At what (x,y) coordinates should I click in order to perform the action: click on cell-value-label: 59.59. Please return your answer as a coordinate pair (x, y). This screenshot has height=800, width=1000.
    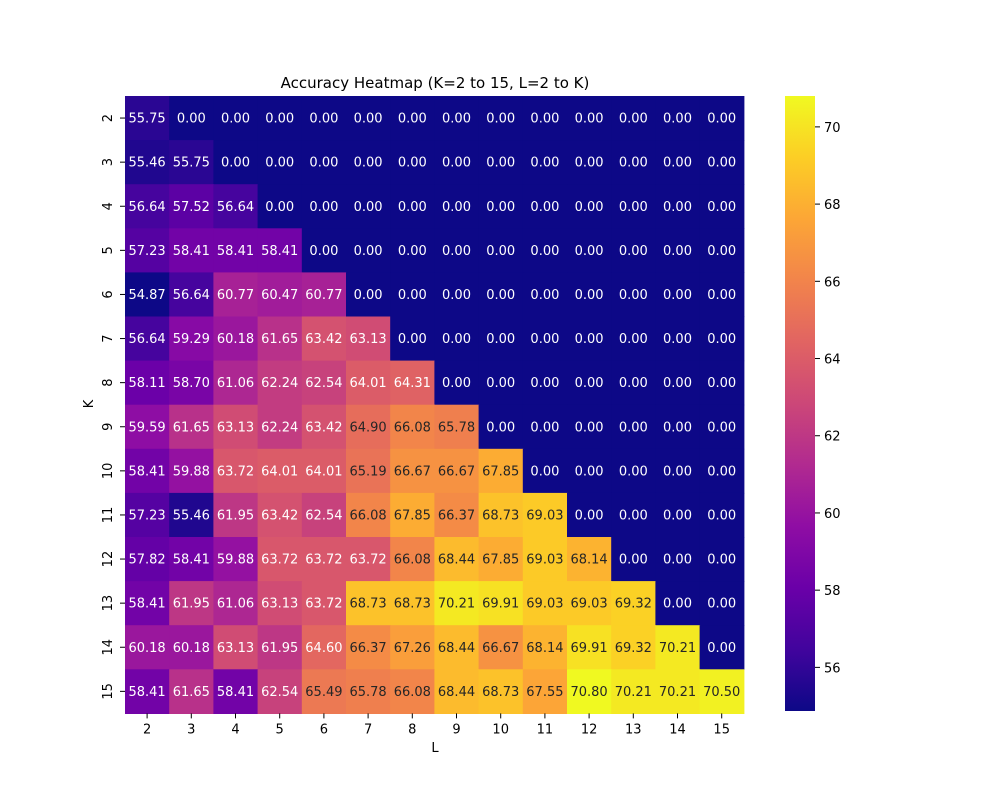
    Looking at the image, I should click on (146, 427).